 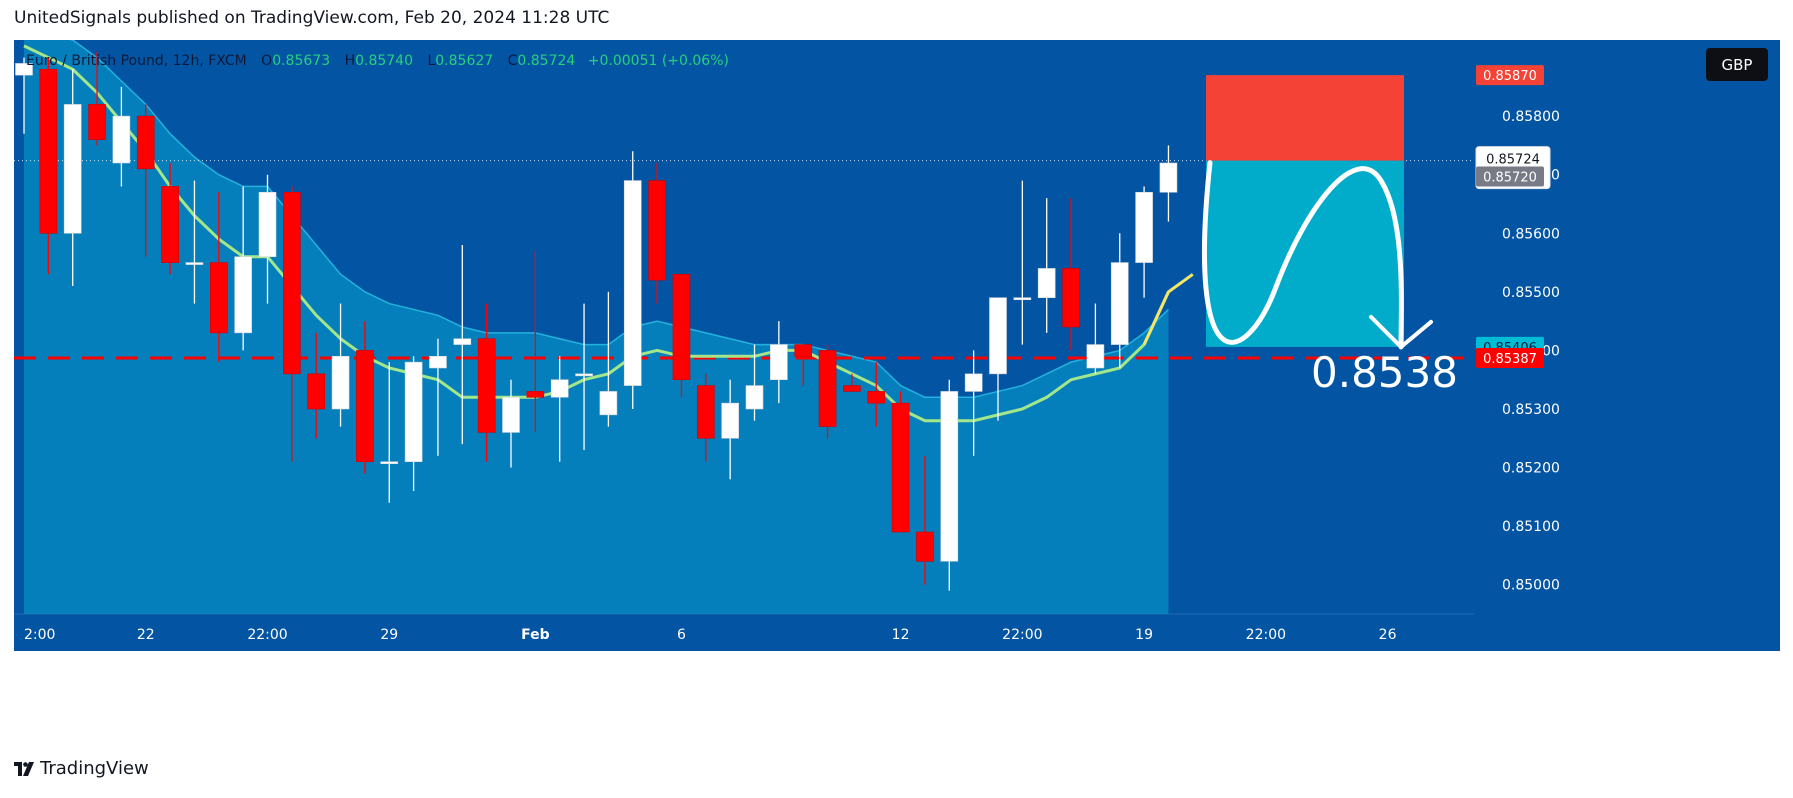 What do you see at coordinates (267, 61) in the screenshot?
I see `open-key: O` at bounding box center [267, 61].